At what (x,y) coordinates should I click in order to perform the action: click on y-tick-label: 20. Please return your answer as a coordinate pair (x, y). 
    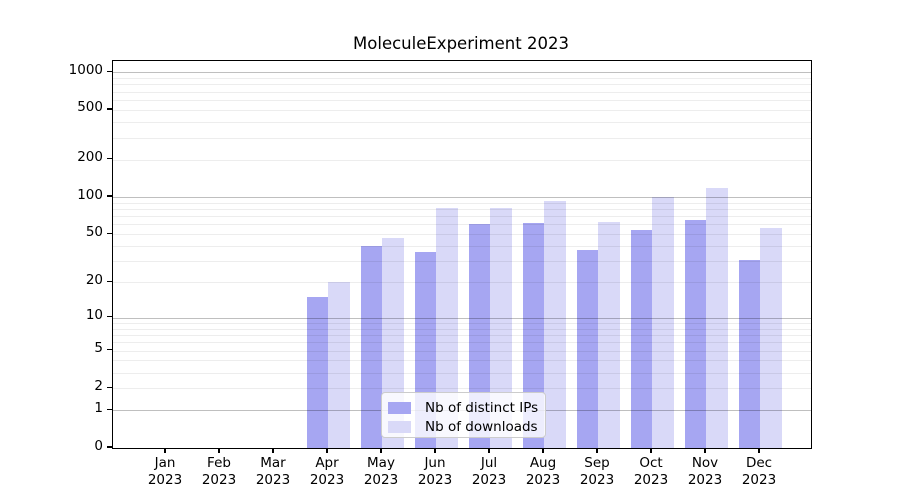
    Looking at the image, I should click on (94, 279).